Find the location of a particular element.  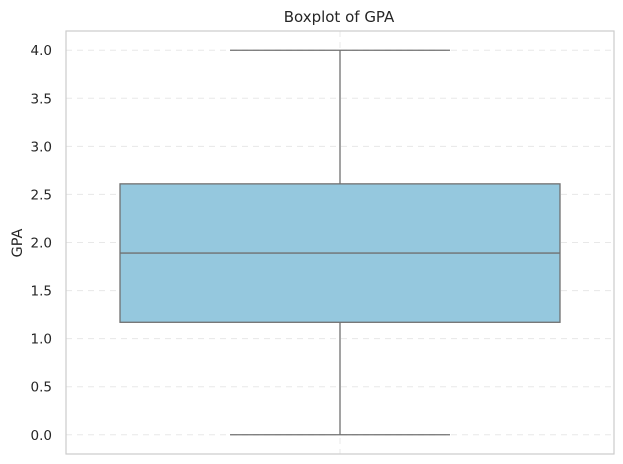

y-tick-label: 2.0 is located at coordinates (41, 244).